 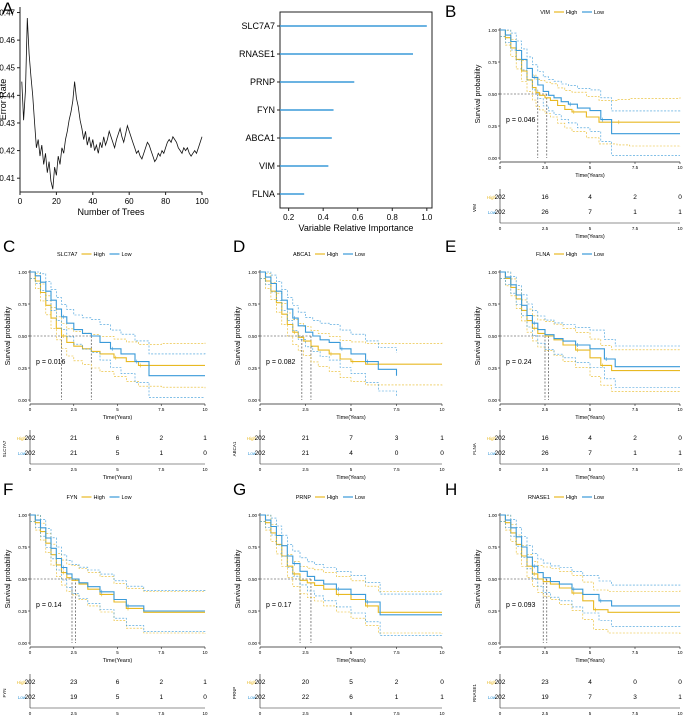 I want to click on legend-gene: FLNA, so click(x=543, y=255).